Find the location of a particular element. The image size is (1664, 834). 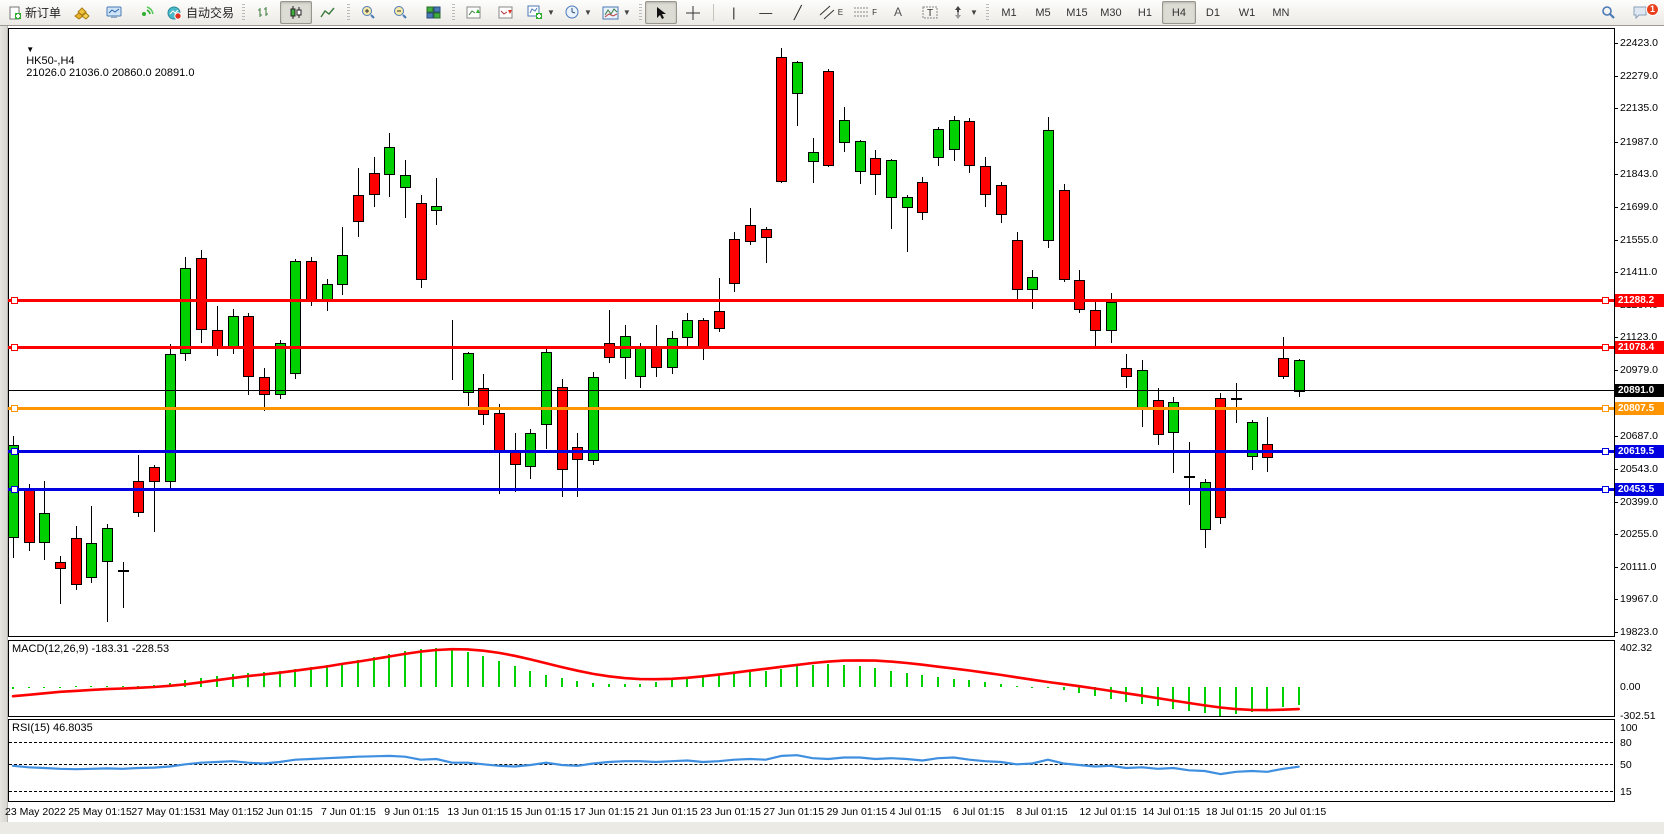

macd-axis-label: -302.51 is located at coordinates (1638, 716).